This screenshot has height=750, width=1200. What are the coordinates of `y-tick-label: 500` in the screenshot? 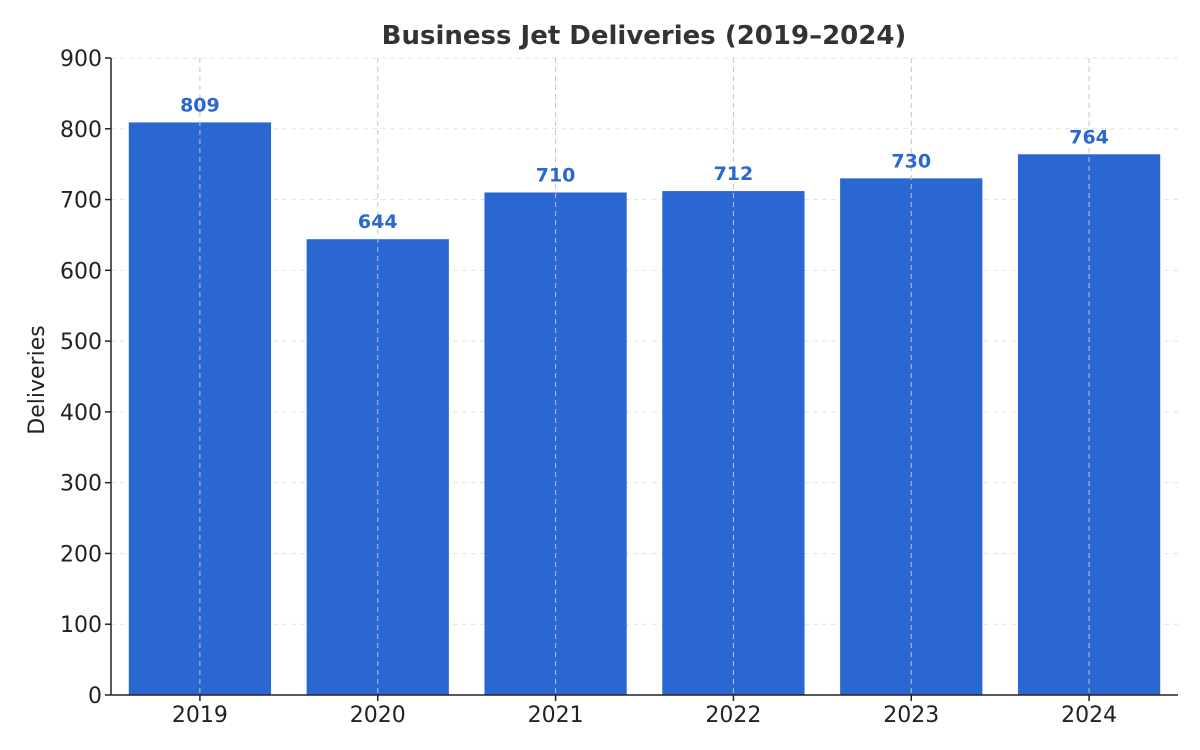 It's located at (81, 342).